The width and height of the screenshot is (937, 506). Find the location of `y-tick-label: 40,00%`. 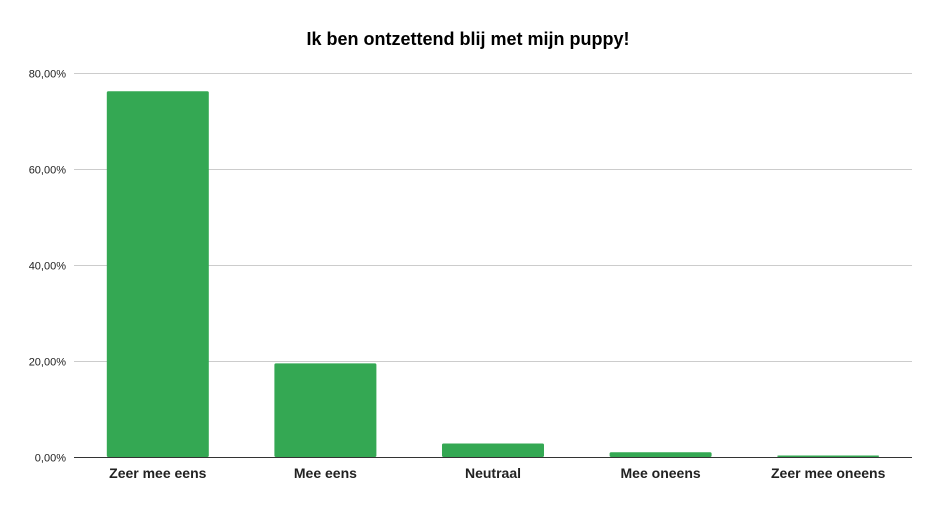

y-tick-label: 40,00% is located at coordinates (48, 267).